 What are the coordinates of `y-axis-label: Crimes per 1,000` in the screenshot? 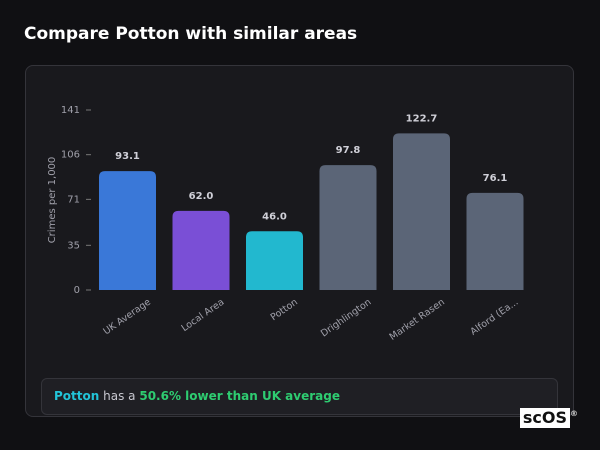 It's located at (52, 200).